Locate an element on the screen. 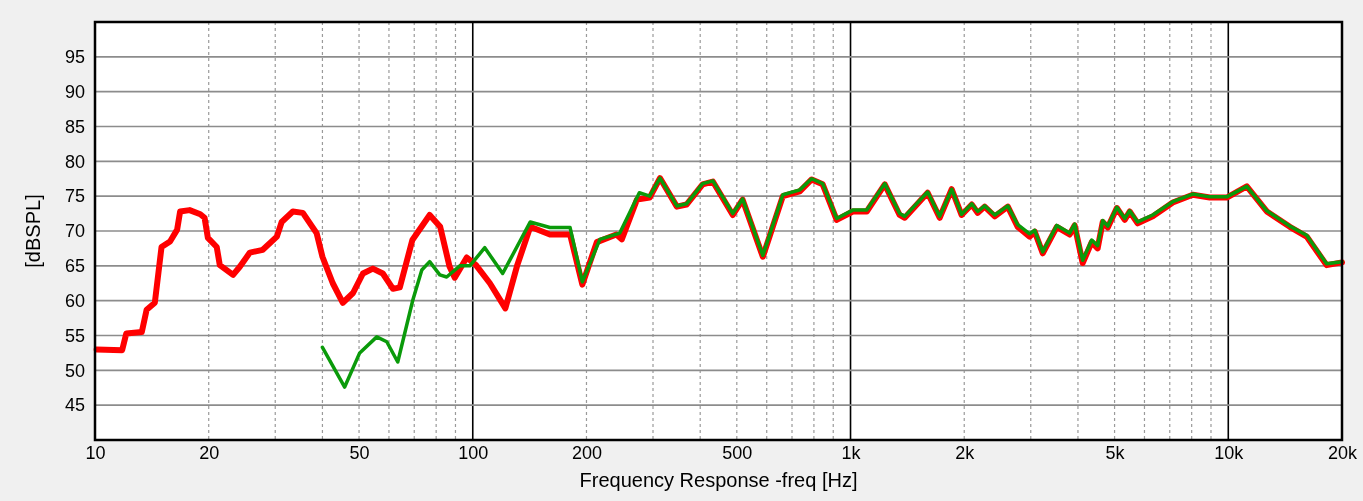 The width and height of the screenshot is (1363, 501). x-tick-label: 200 is located at coordinates (586, 452).